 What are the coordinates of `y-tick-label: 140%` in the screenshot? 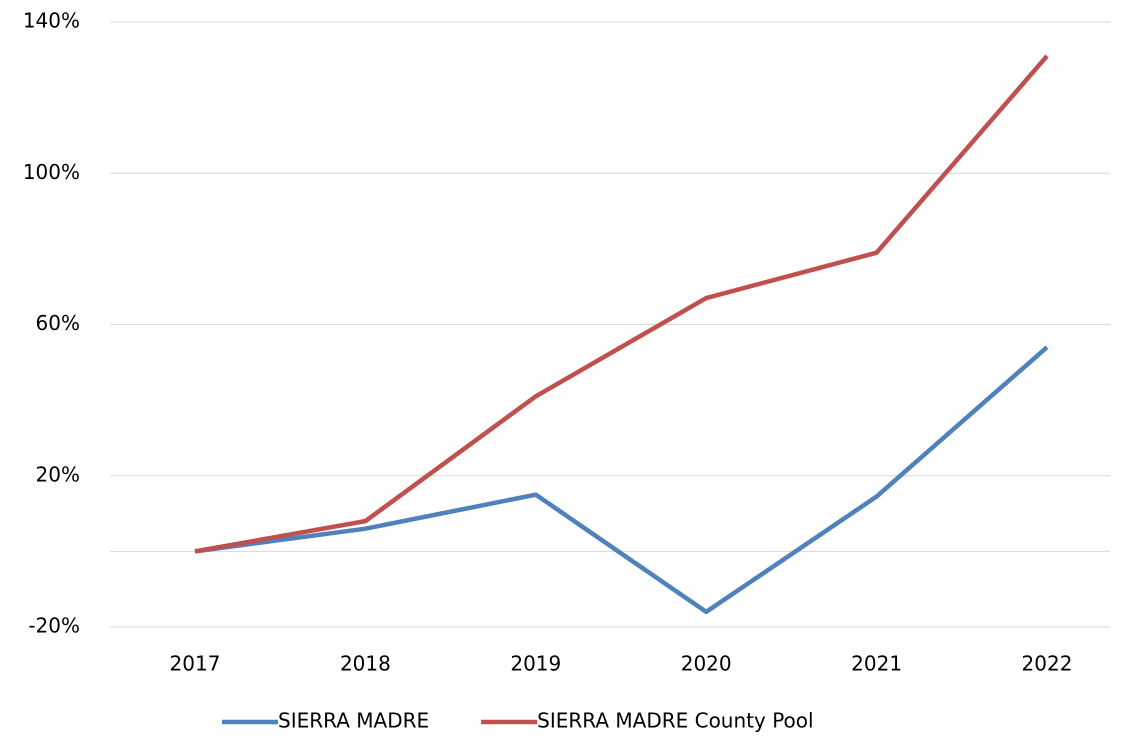 It's located at (51, 21).